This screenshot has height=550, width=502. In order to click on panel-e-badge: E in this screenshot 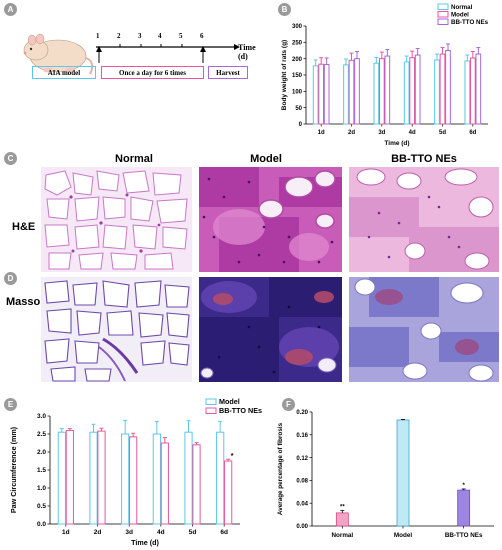, I will do `click(10, 404)`.